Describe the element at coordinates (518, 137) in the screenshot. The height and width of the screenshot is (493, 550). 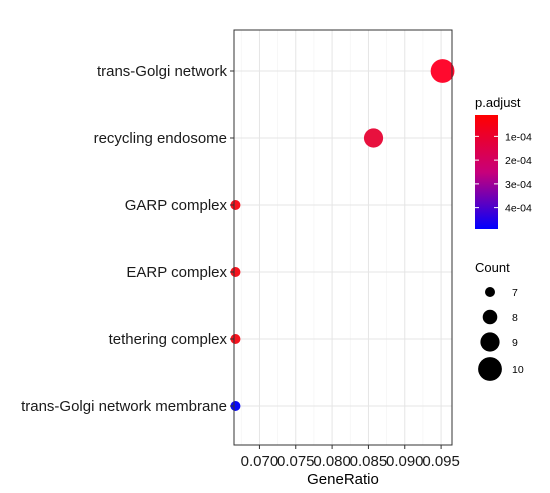
I see `color-legend-label: 1e-04` at that location.